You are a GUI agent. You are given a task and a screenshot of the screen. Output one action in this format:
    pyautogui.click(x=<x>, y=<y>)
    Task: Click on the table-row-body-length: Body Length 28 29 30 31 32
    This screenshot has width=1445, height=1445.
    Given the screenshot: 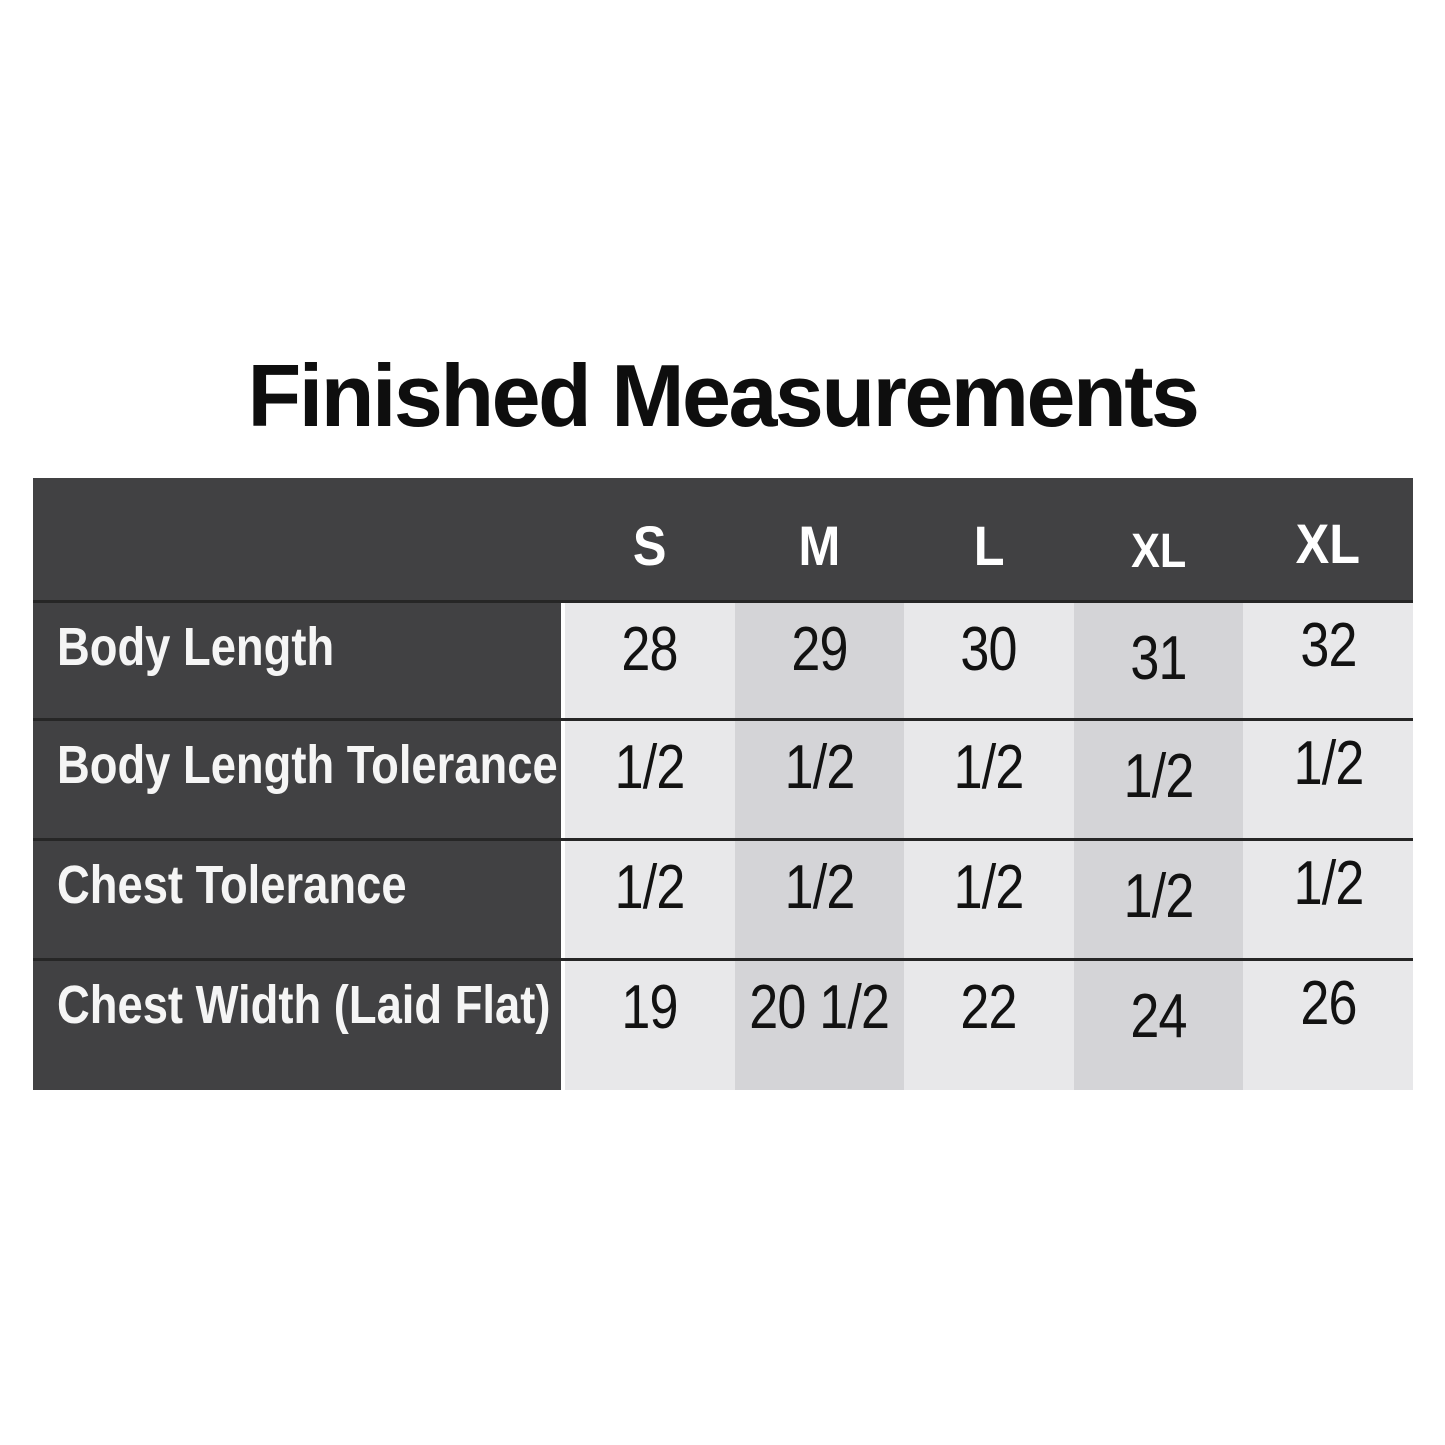 What is the action you would take?
    pyautogui.click(x=723, y=659)
    